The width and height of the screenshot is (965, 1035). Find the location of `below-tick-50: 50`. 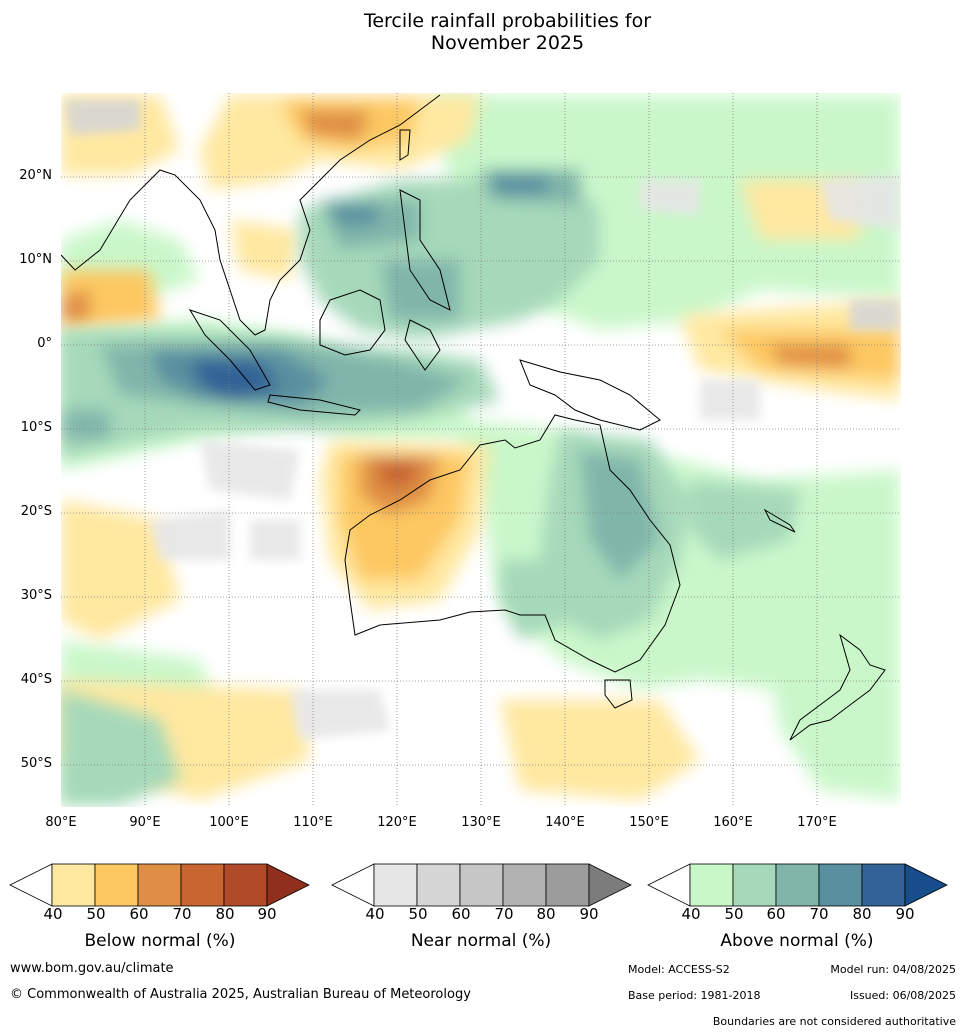

below-tick-50: 50 is located at coordinates (96, 914).